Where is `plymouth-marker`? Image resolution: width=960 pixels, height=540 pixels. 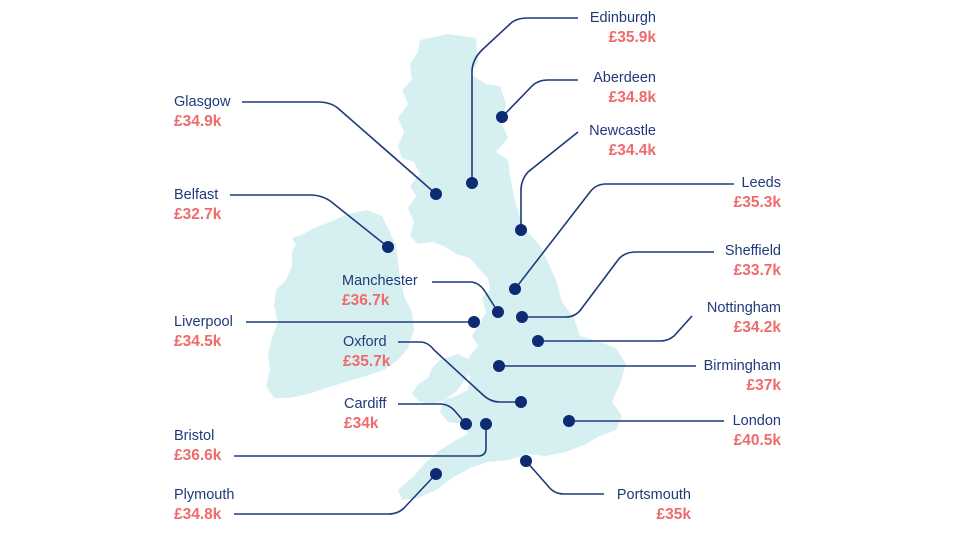 plymouth-marker is located at coordinates (436, 474).